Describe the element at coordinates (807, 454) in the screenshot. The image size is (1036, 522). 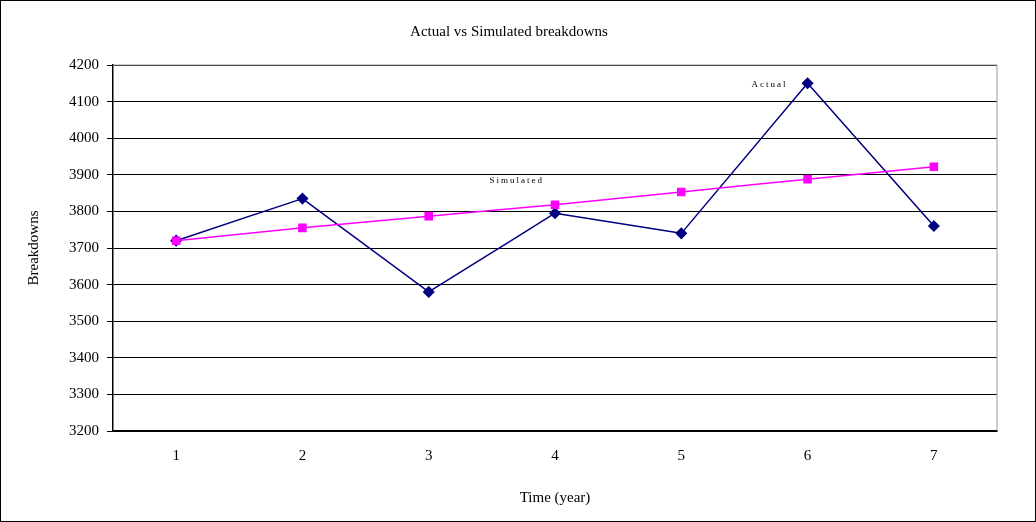
I see `x-tick-label: 6` at that location.